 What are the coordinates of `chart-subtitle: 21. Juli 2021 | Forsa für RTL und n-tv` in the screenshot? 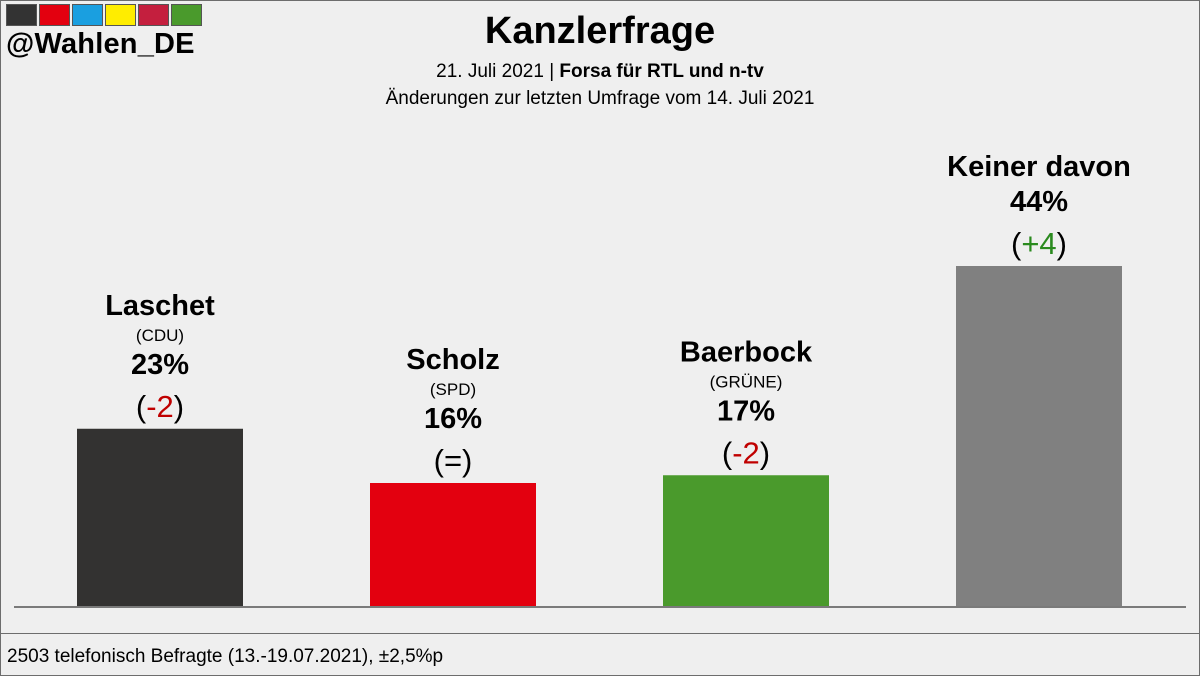 It's located at (600, 72).